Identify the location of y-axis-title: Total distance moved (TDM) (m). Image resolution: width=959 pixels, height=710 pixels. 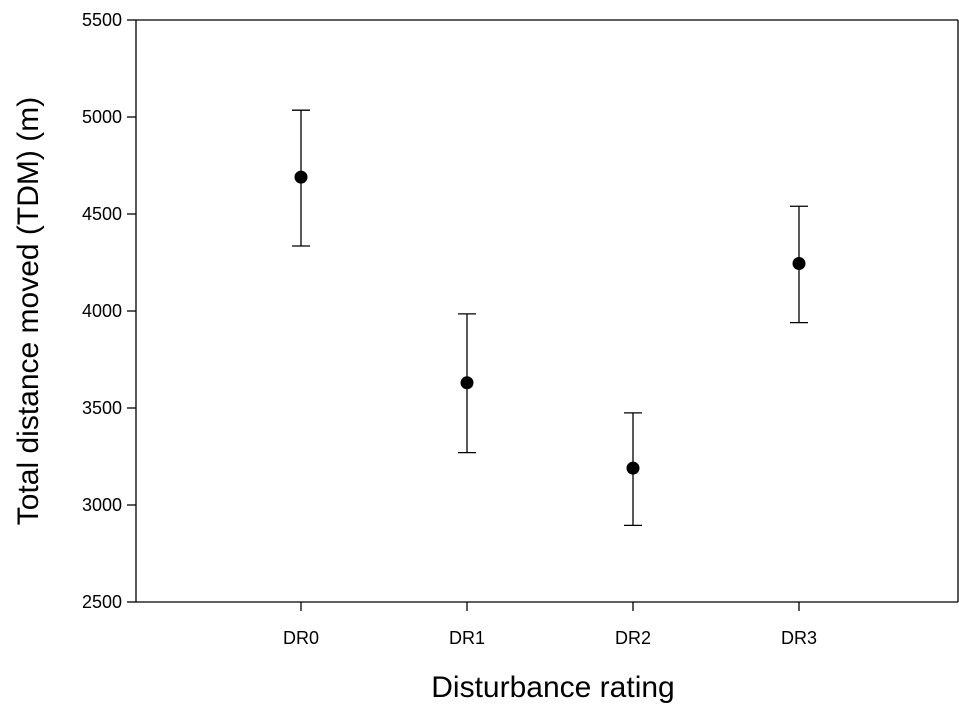
(28, 311).